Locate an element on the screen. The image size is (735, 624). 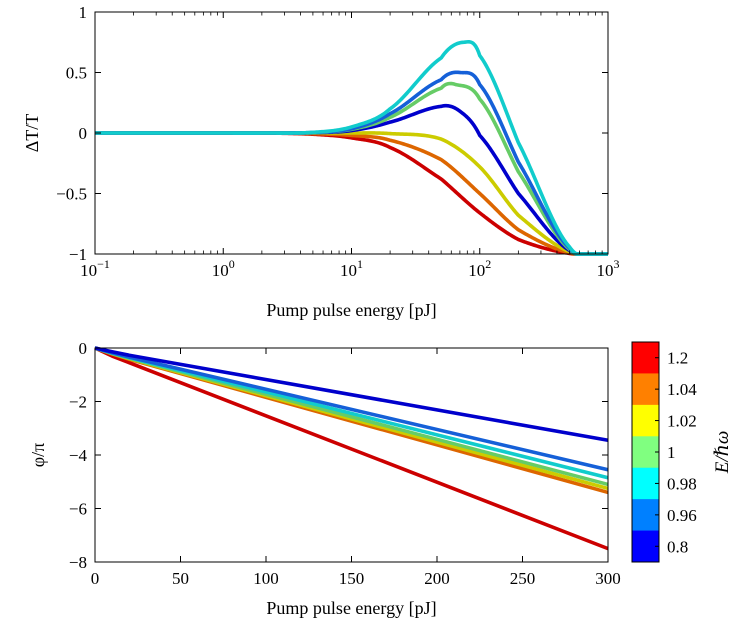
y-tick-label: 1 is located at coordinates (83, 12).